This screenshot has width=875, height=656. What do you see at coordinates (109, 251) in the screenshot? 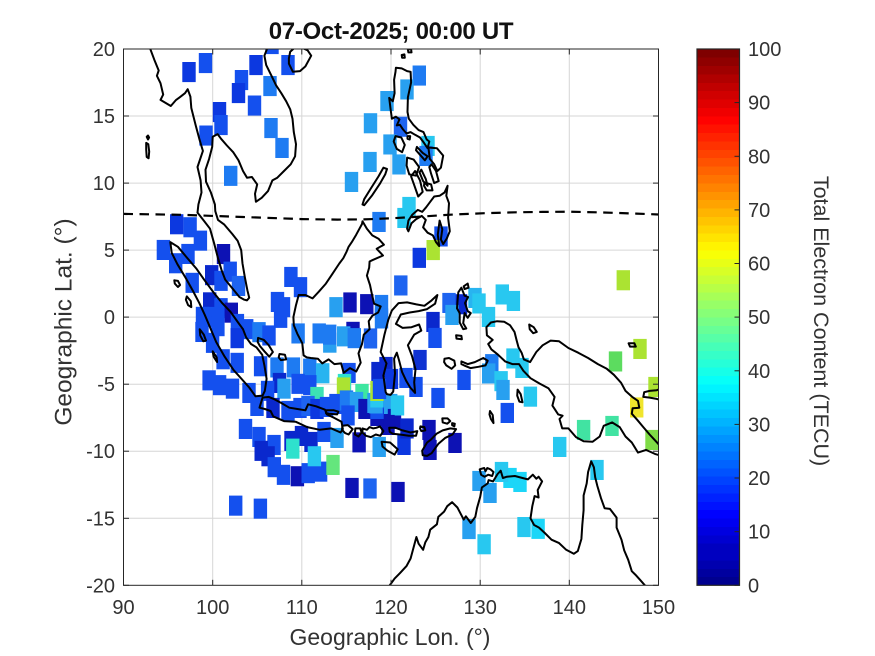
I see `svg-text: 5` at bounding box center [109, 251].